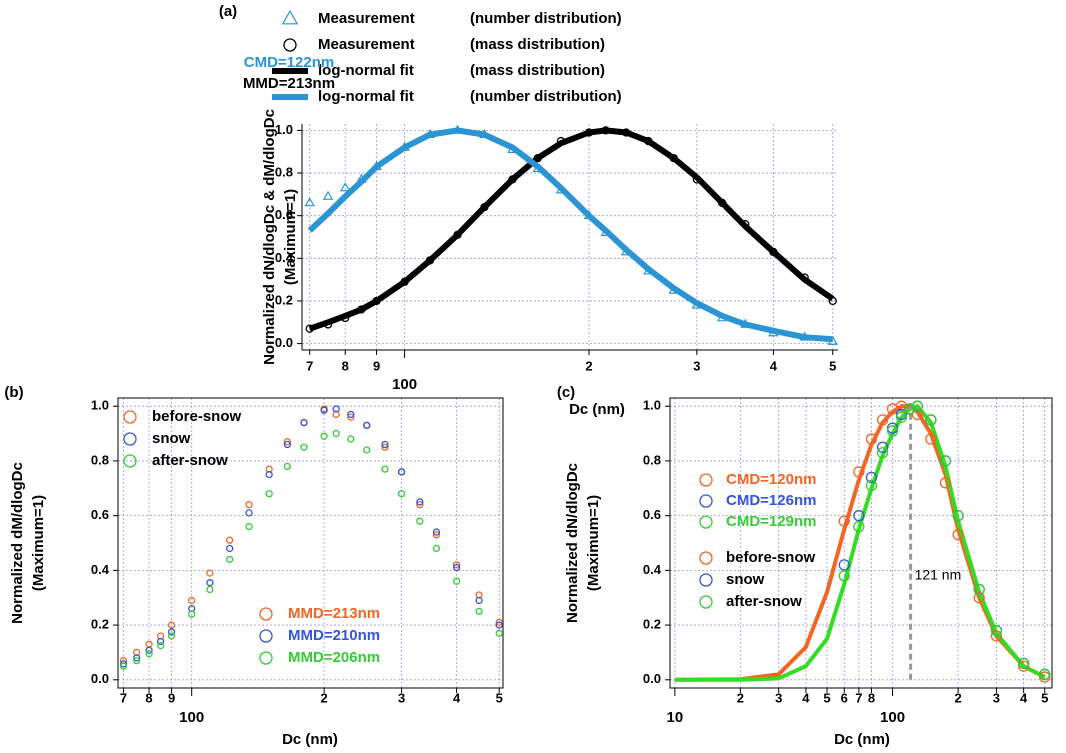 The width and height of the screenshot is (1066, 753). I want to click on legend-label: before-snow, so click(197, 416).